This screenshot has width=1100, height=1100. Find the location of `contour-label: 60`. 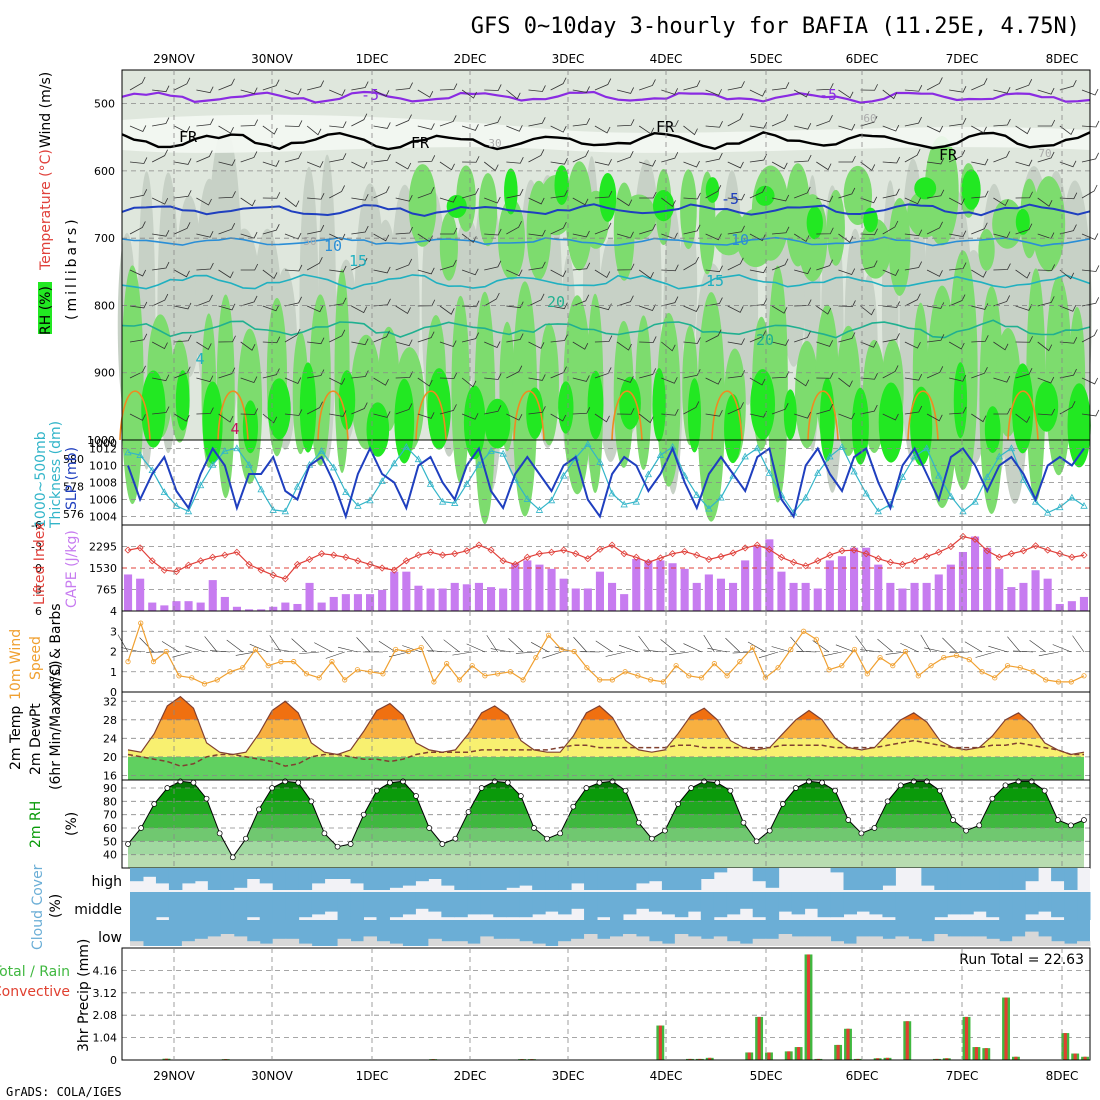

contour-label: 60 is located at coordinates (869, 118).